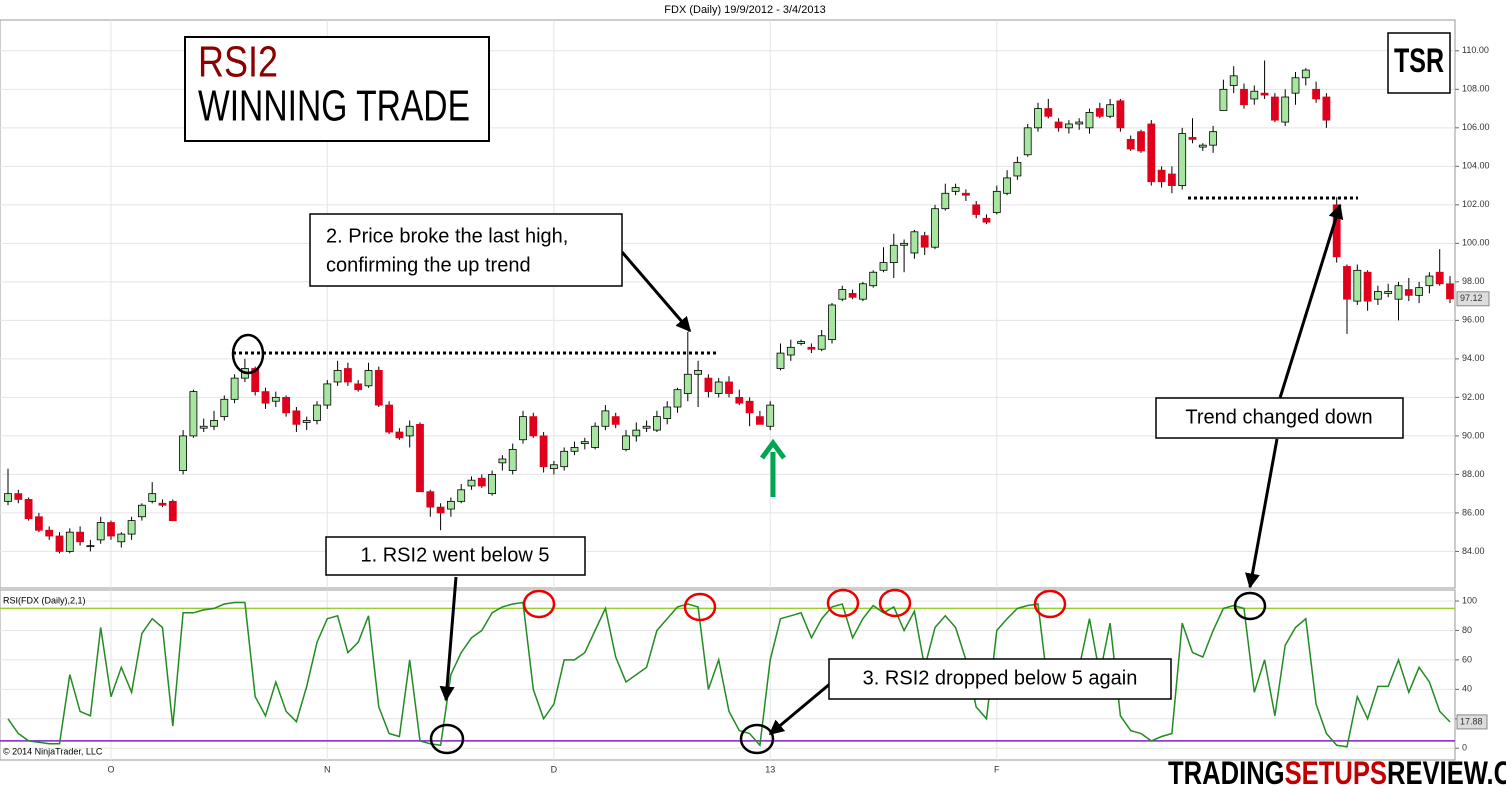  I want to click on watermark-part: SETUPS, so click(1336, 773).